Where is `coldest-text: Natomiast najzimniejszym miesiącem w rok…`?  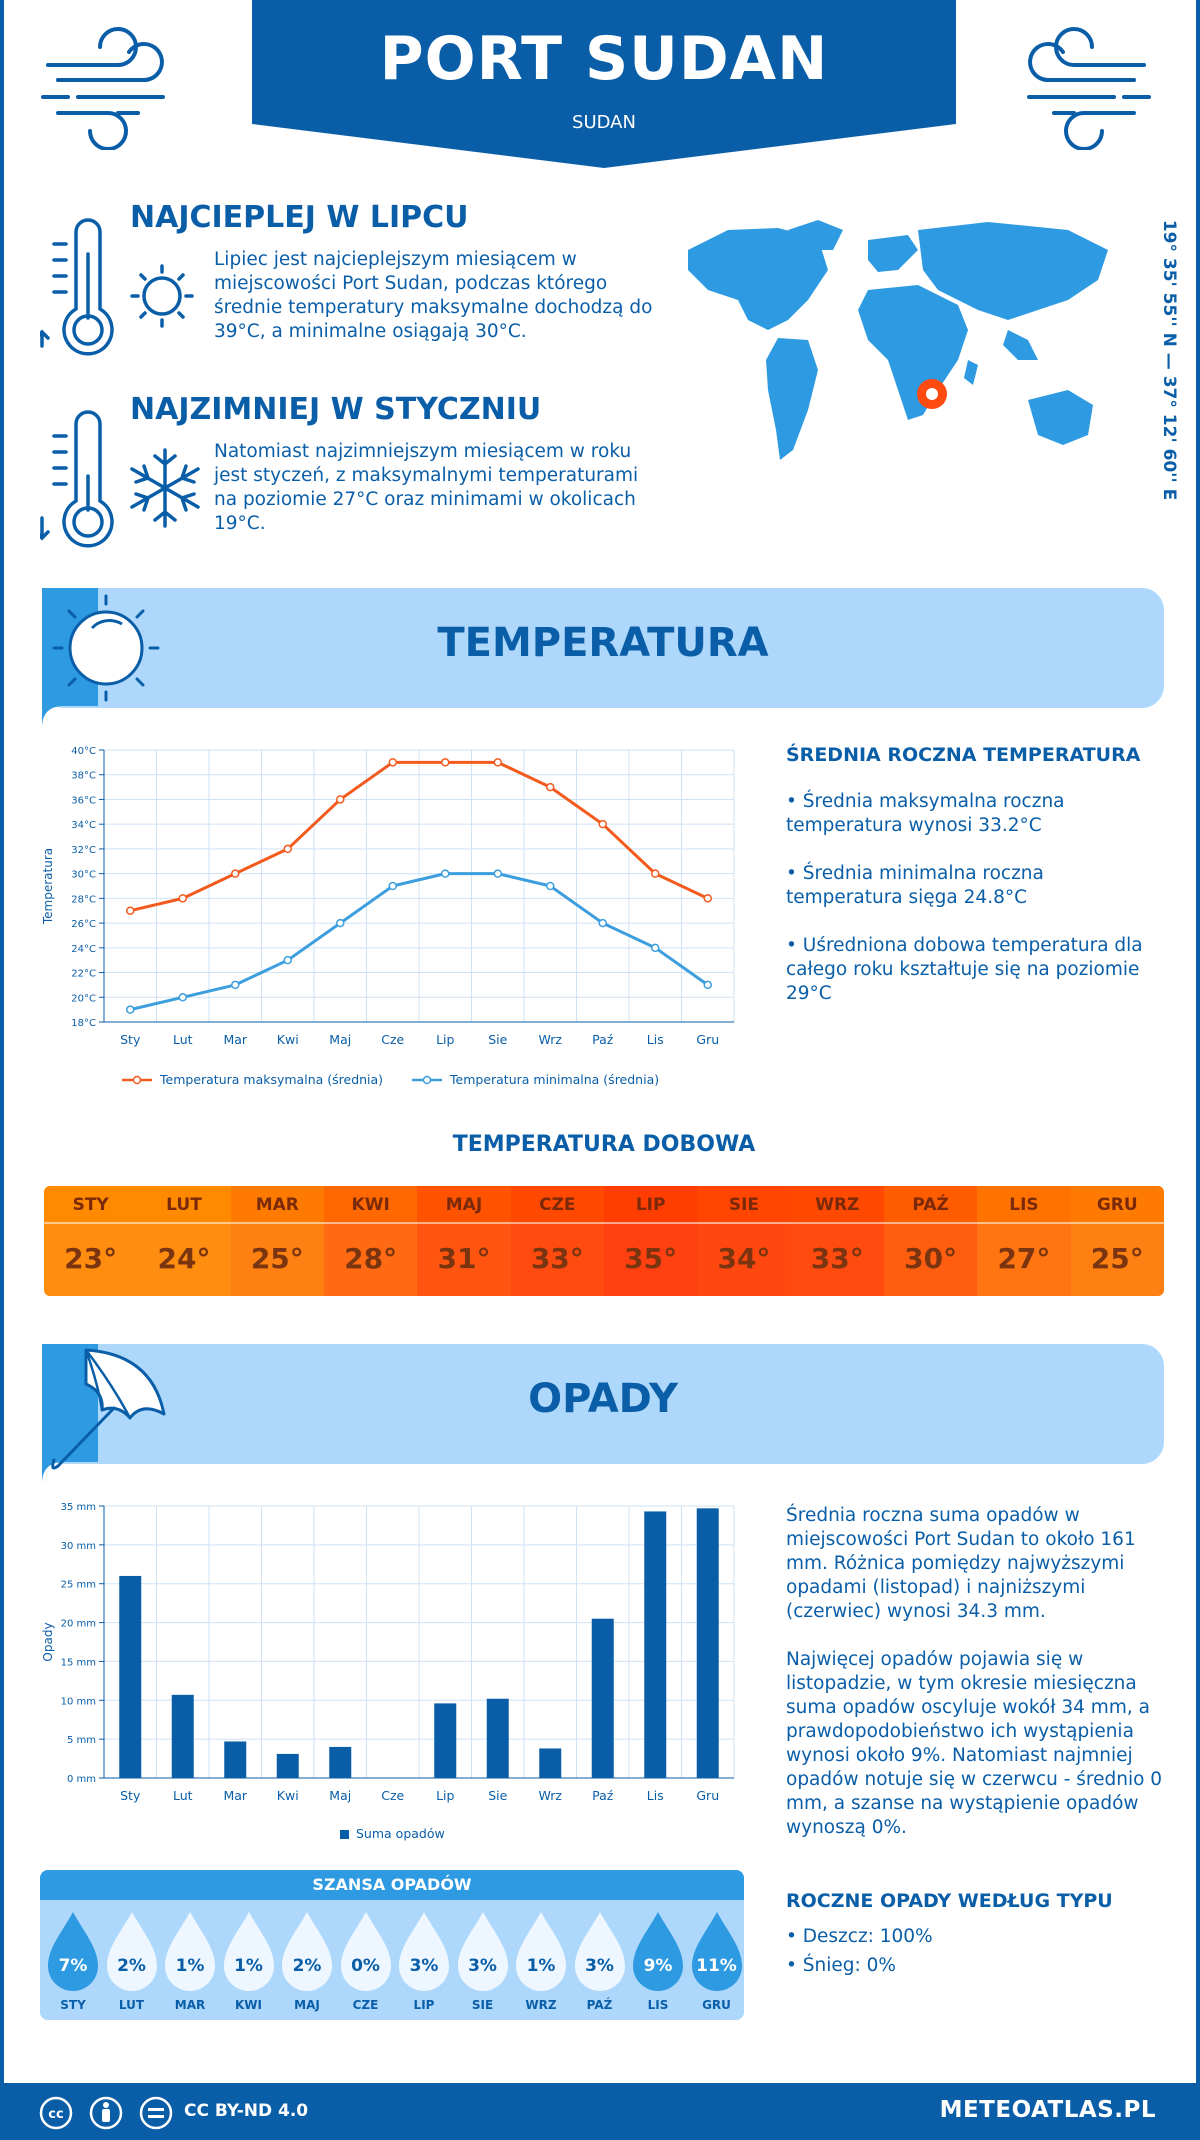 coldest-text: Natomiast najzimniejszym miesiącem w rok… is located at coordinates (426, 487).